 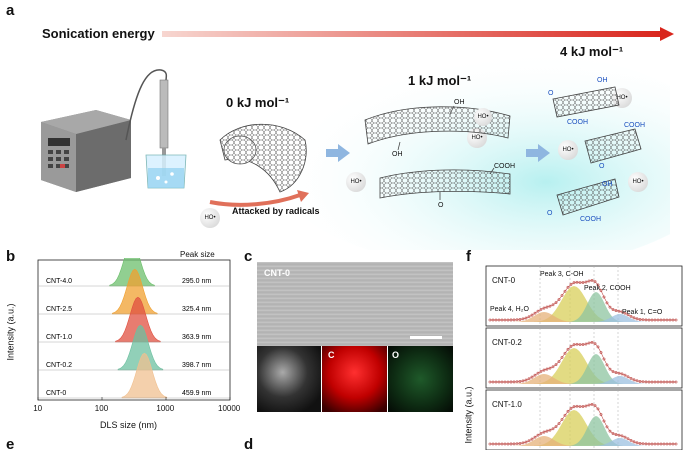 I want to click on eds-map-oxygen, so click(x=420, y=379).